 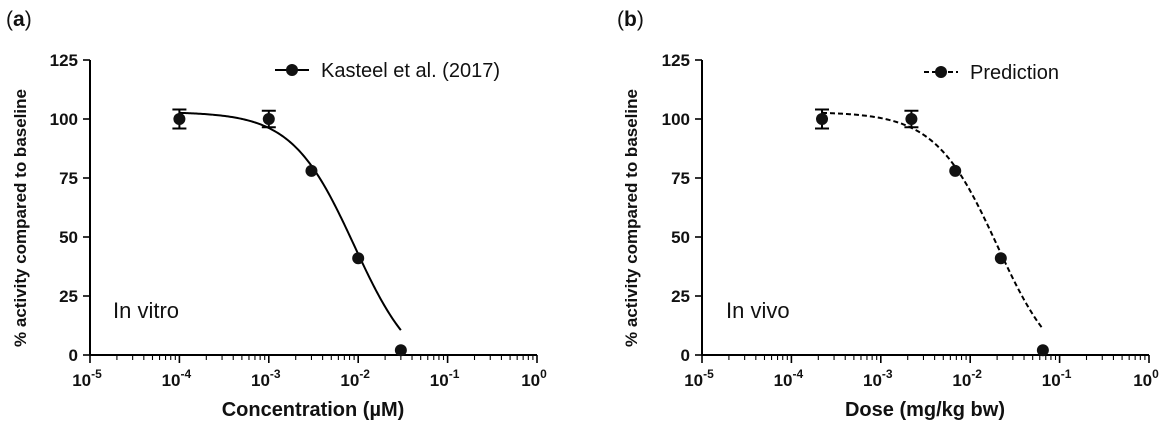 What do you see at coordinates (925, 410) in the screenshot?
I see `x-axis-label: Dose (mg/kg bw)` at bounding box center [925, 410].